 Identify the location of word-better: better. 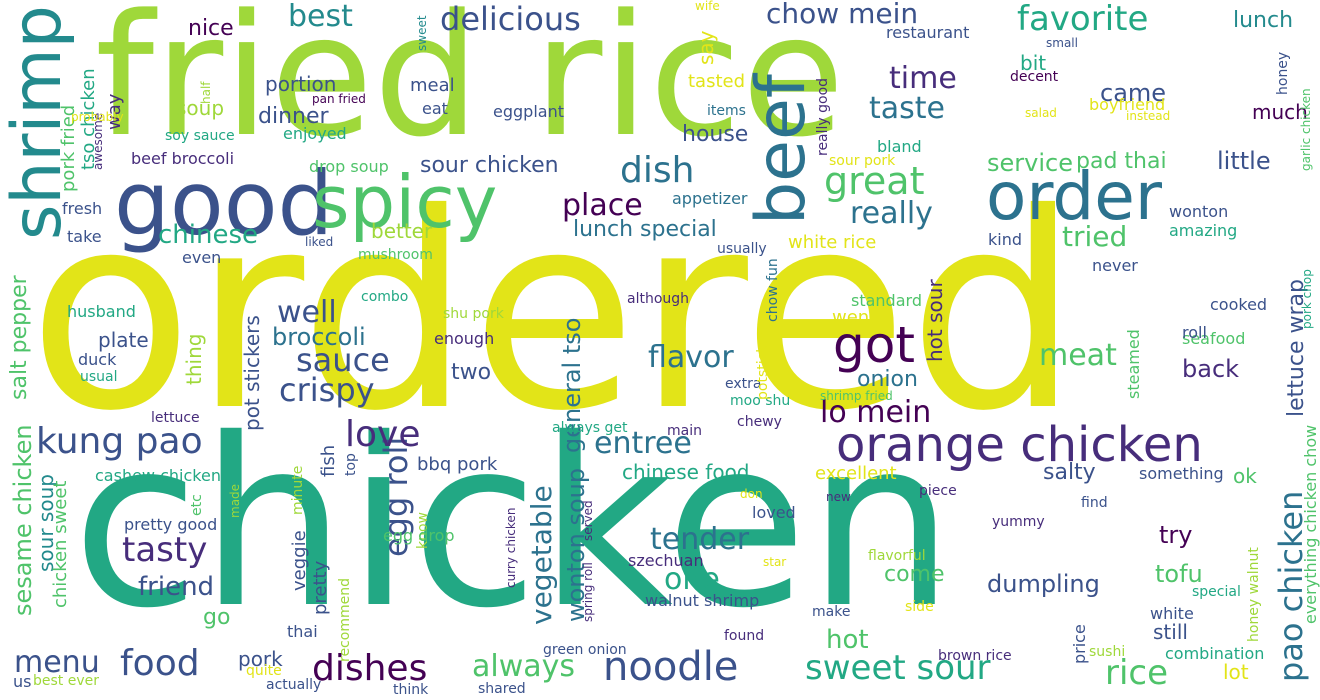
(402, 231).